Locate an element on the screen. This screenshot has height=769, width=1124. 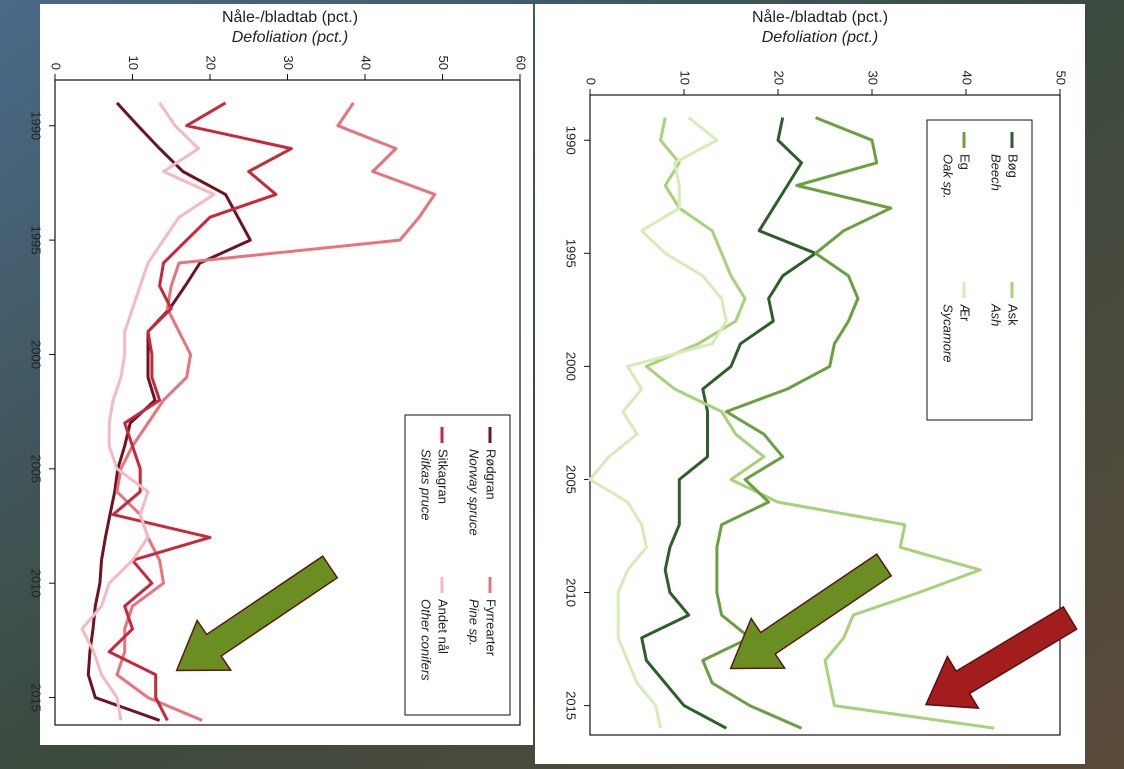
legend-label-en: Beech is located at coordinates (996, 172).